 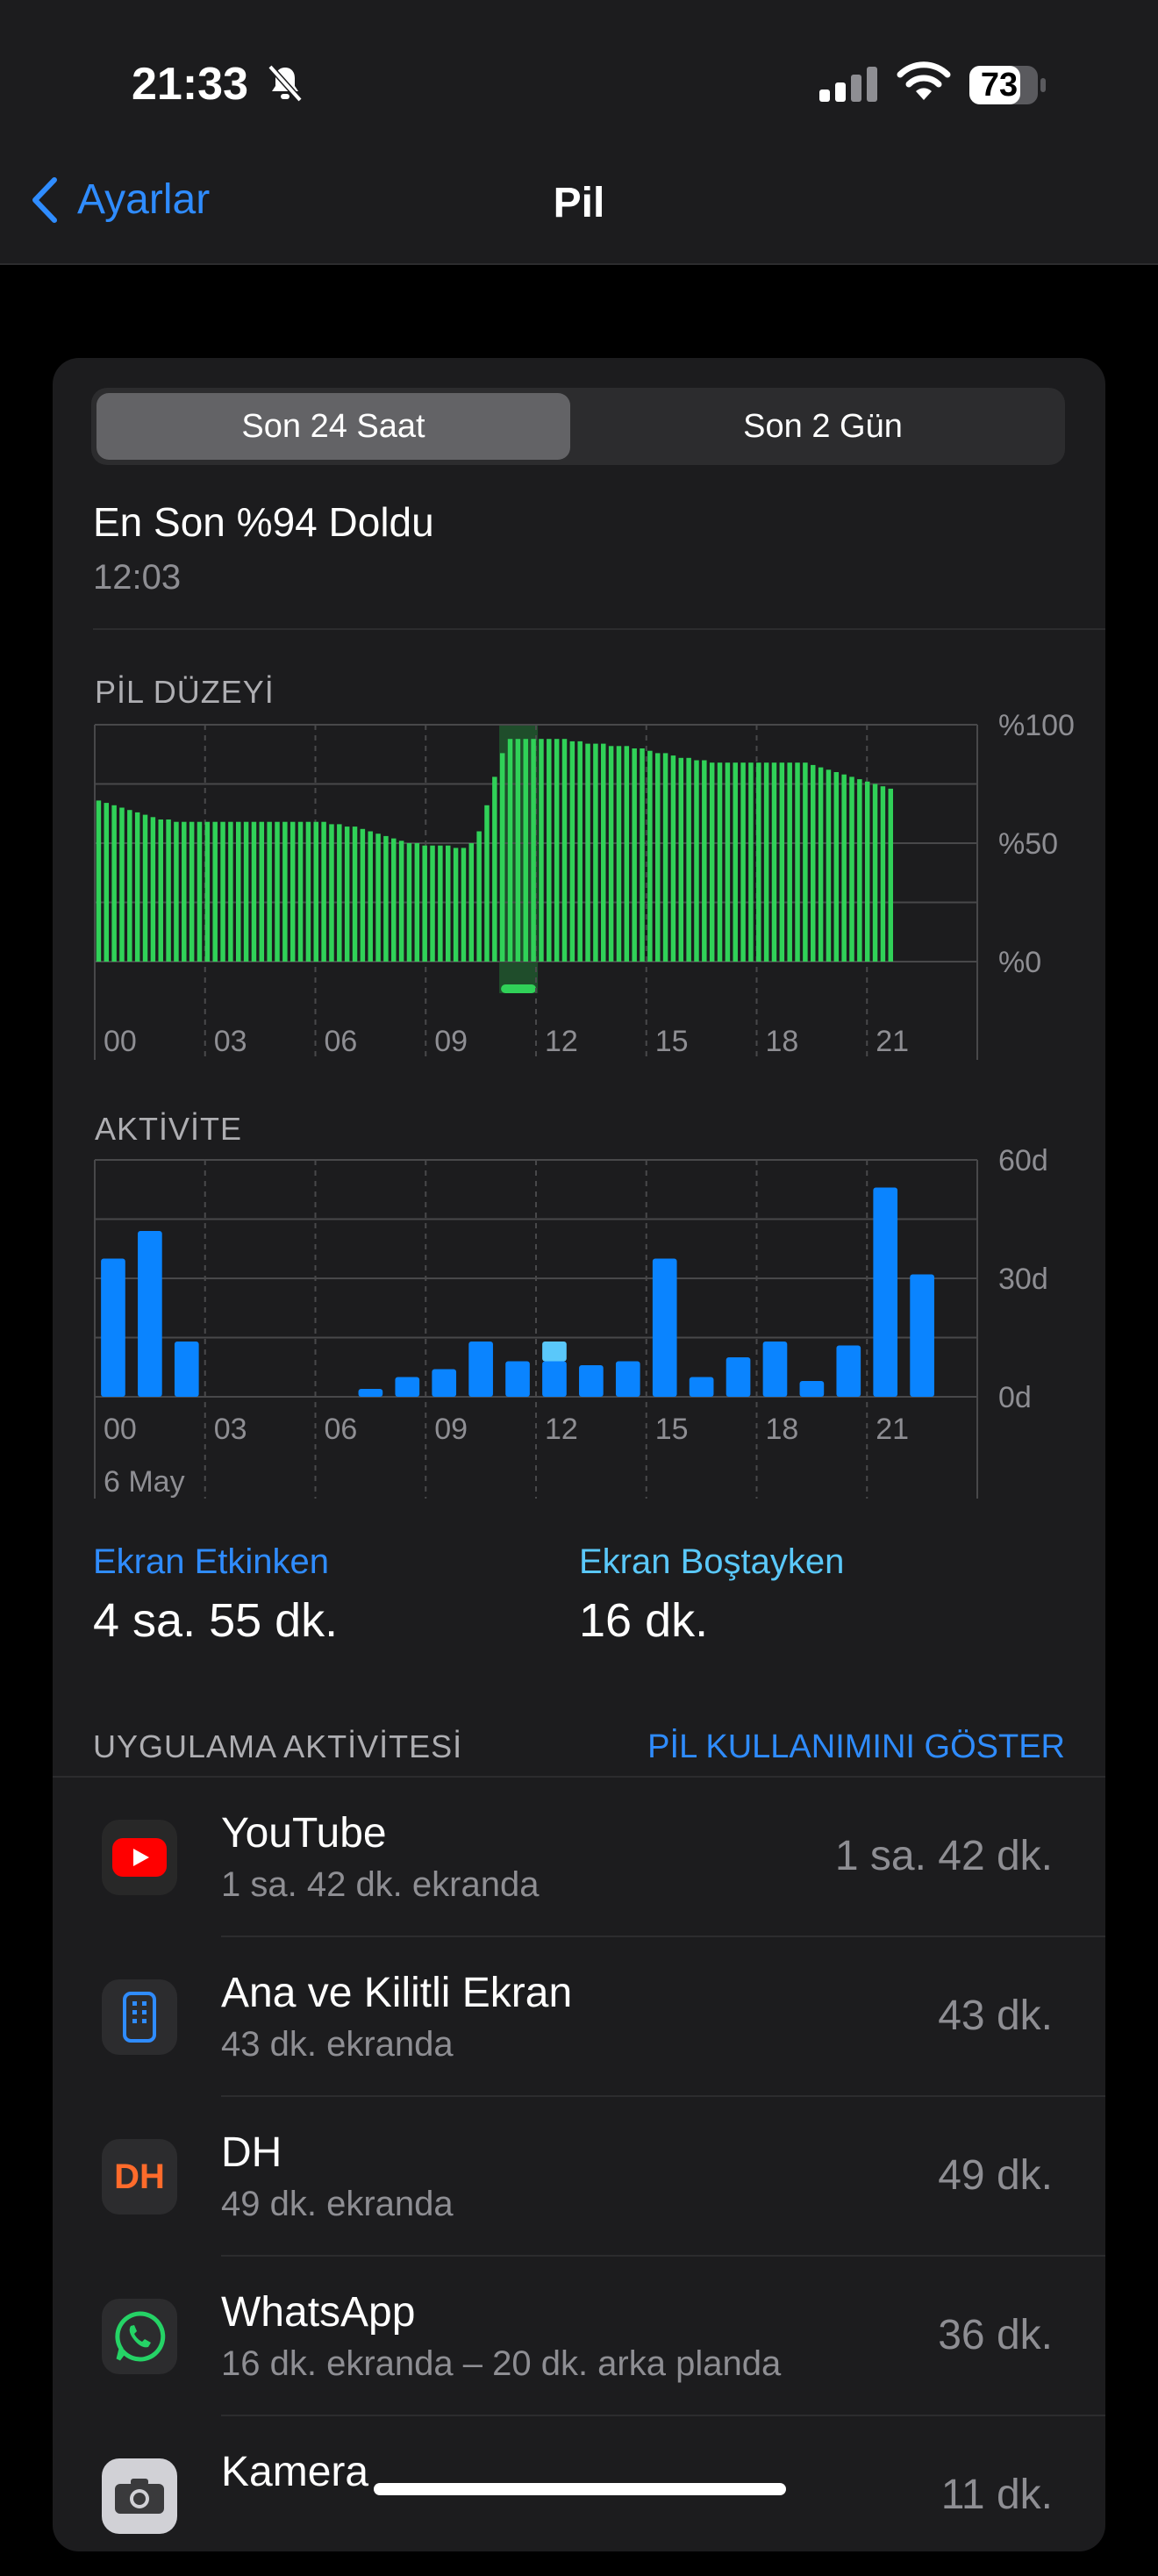 What do you see at coordinates (1023, 1279) in the screenshot?
I see `y-tick-label: 30d` at bounding box center [1023, 1279].